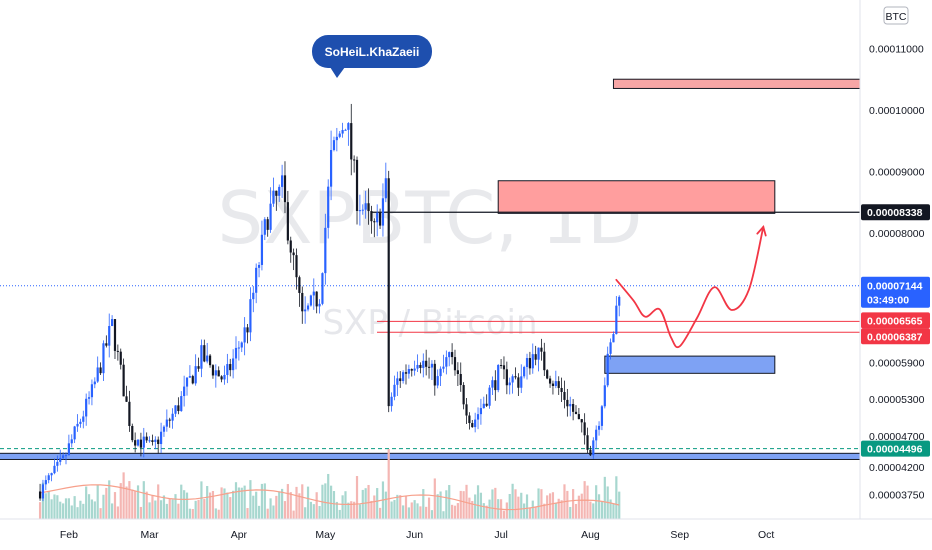 This screenshot has height=550, width=932. What do you see at coordinates (895, 336) in the screenshot?
I see `price-badge-level: 0.00006387` at bounding box center [895, 336].